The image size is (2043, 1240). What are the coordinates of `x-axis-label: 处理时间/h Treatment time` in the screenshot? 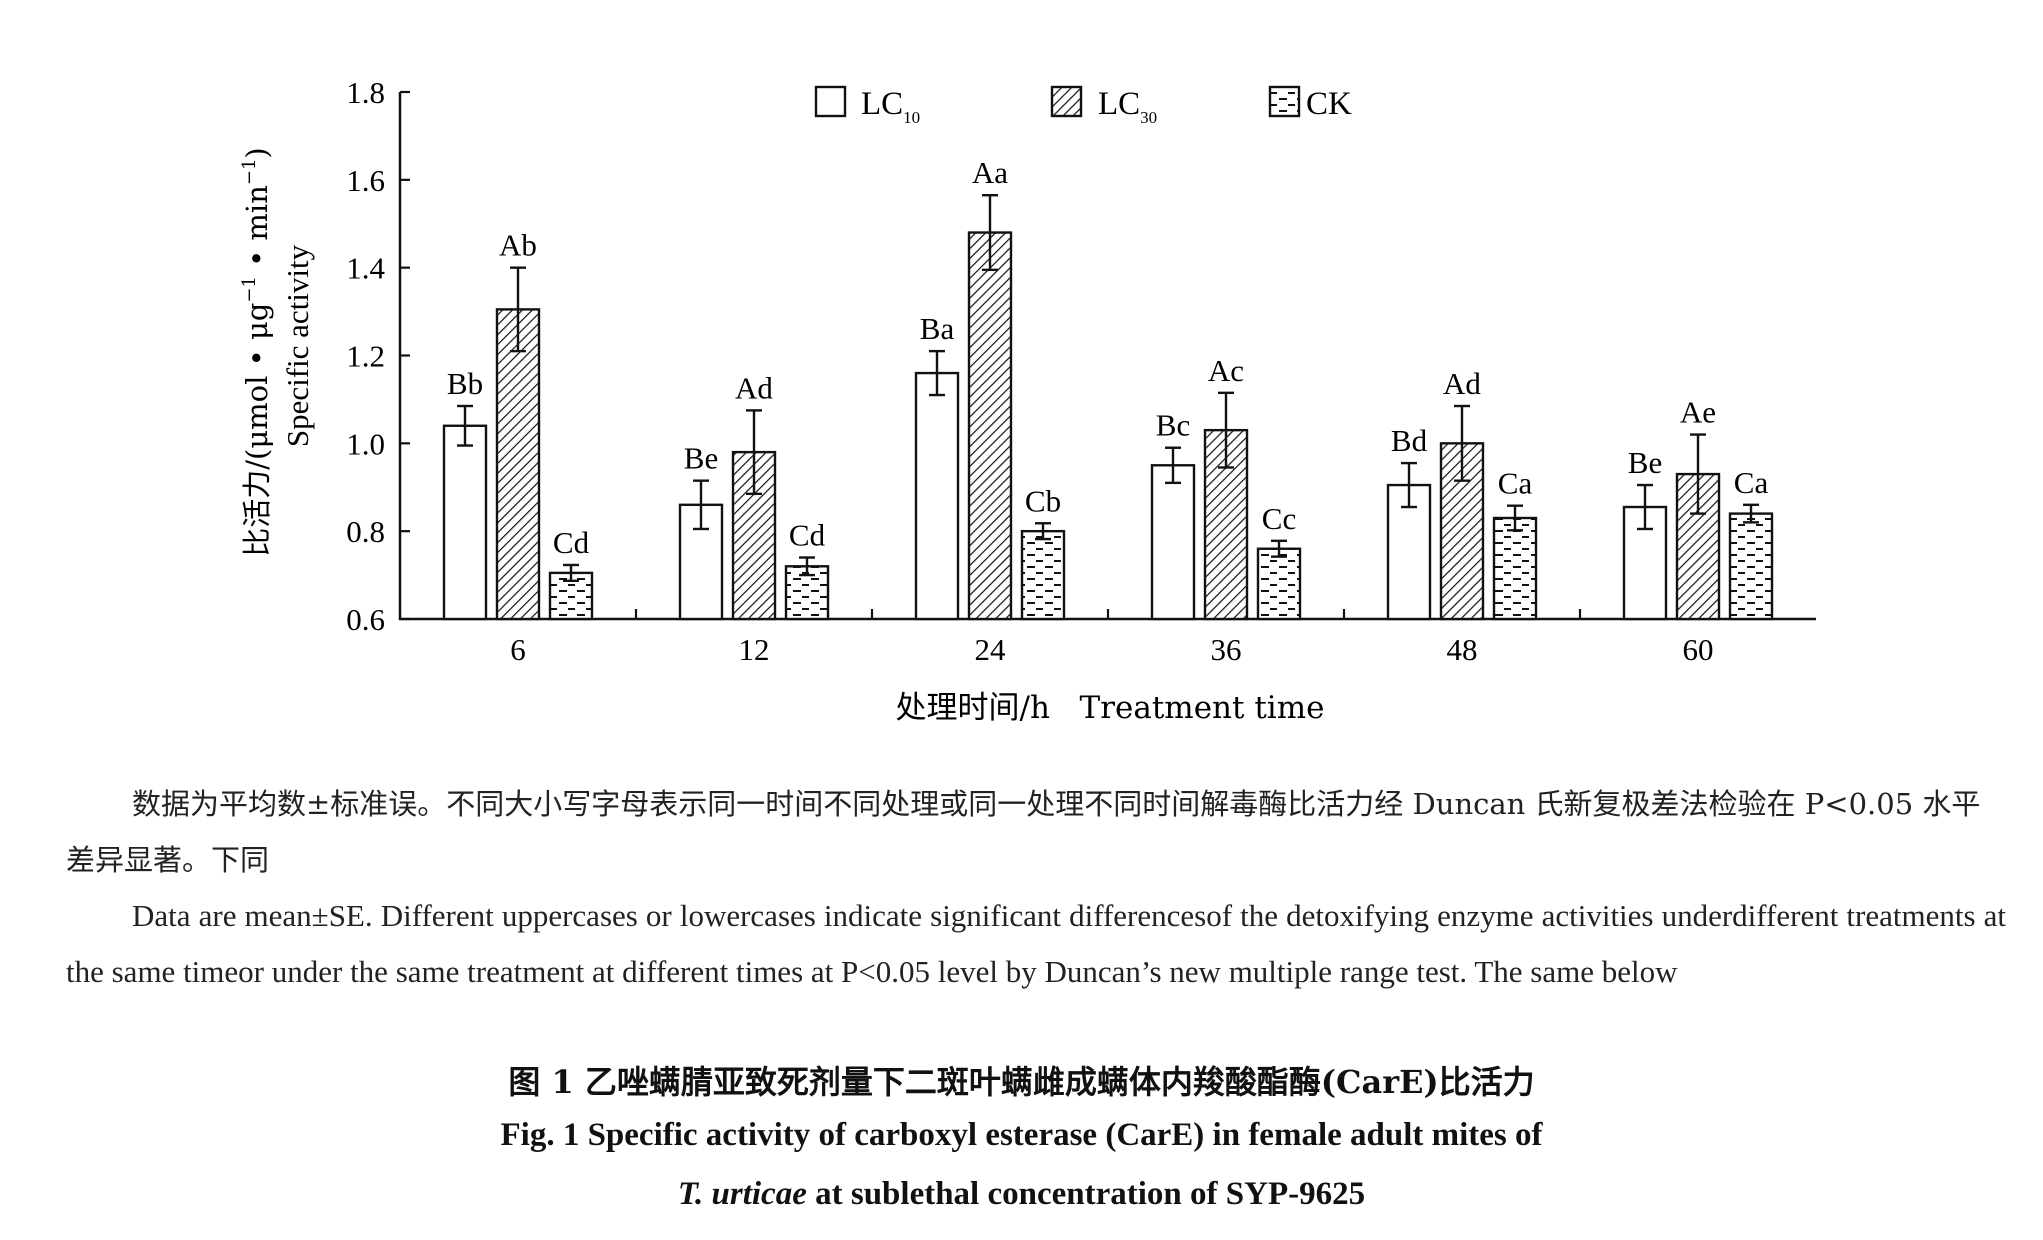 It's located at (1110, 708).